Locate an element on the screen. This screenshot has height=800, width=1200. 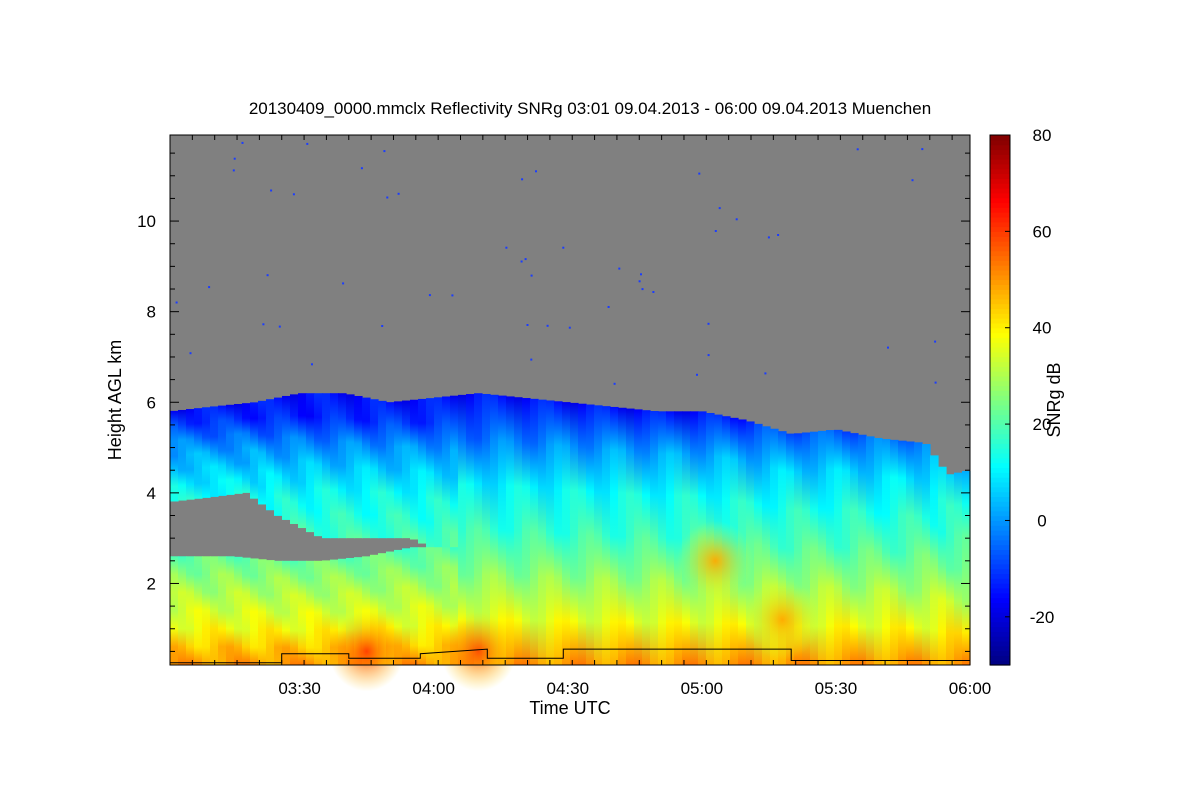
colorbar-tick-label: 40 is located at coordinates (1042, 328).